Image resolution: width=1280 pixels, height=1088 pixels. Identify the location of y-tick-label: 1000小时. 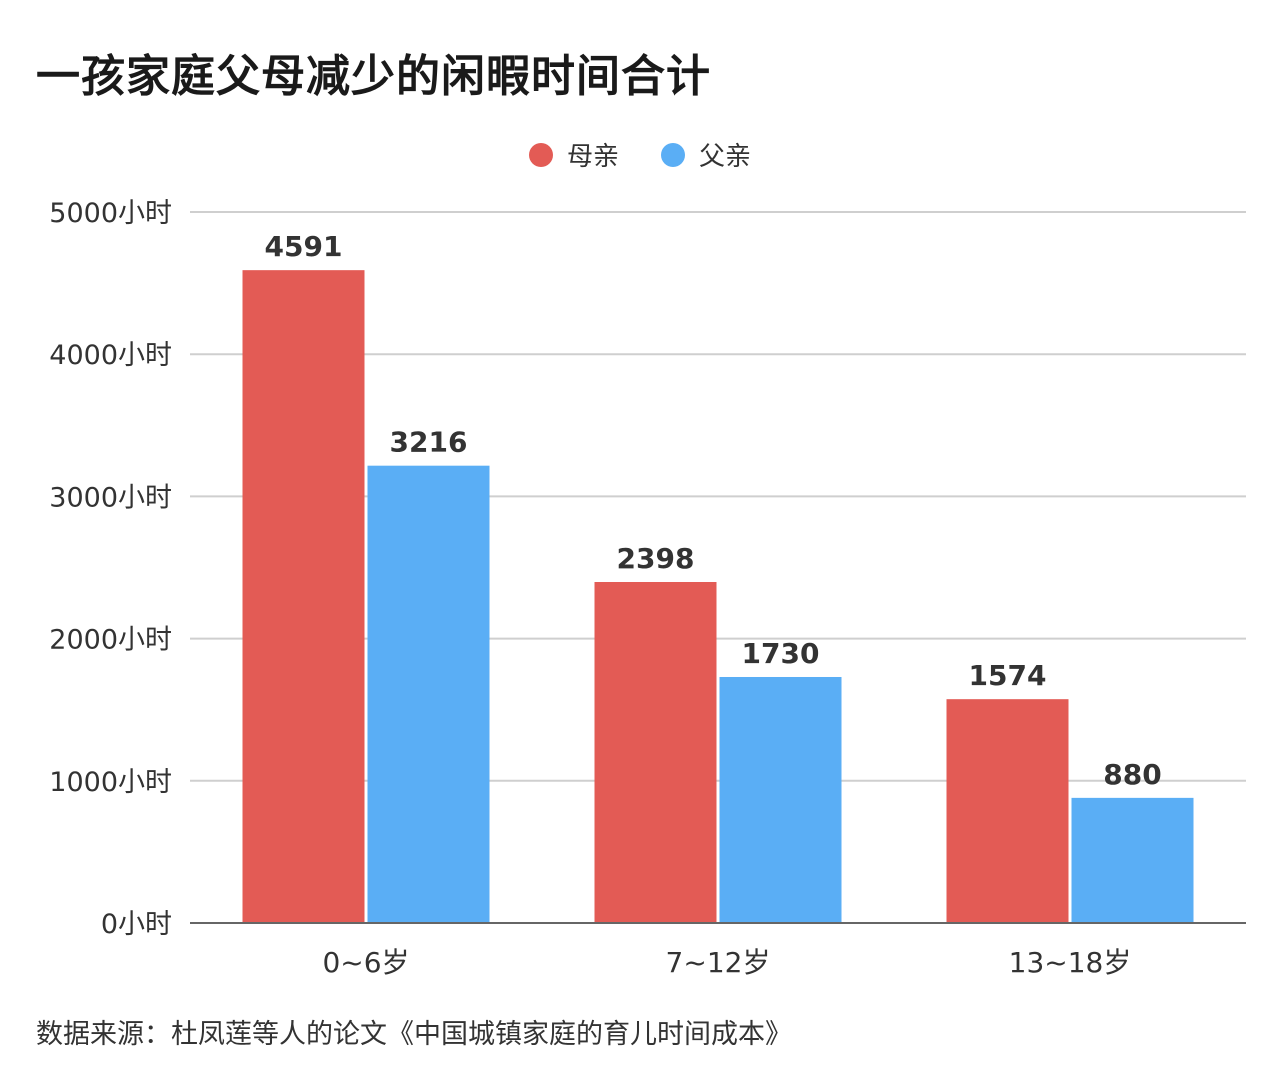
(110, 782).